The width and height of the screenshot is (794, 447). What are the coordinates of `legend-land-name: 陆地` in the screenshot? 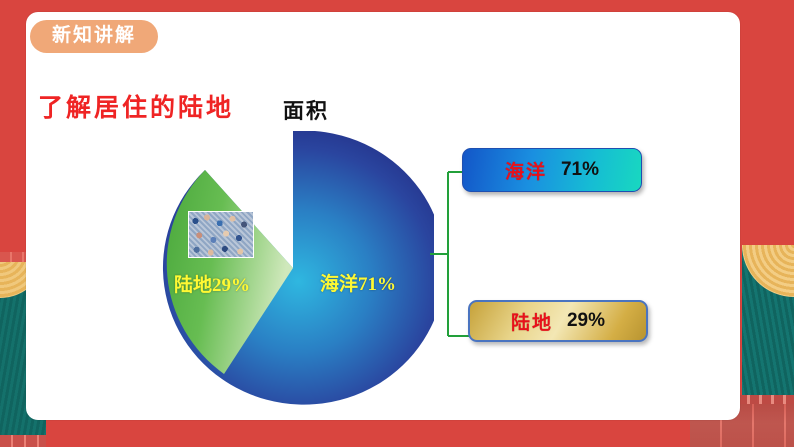 It's located at (531, 323).